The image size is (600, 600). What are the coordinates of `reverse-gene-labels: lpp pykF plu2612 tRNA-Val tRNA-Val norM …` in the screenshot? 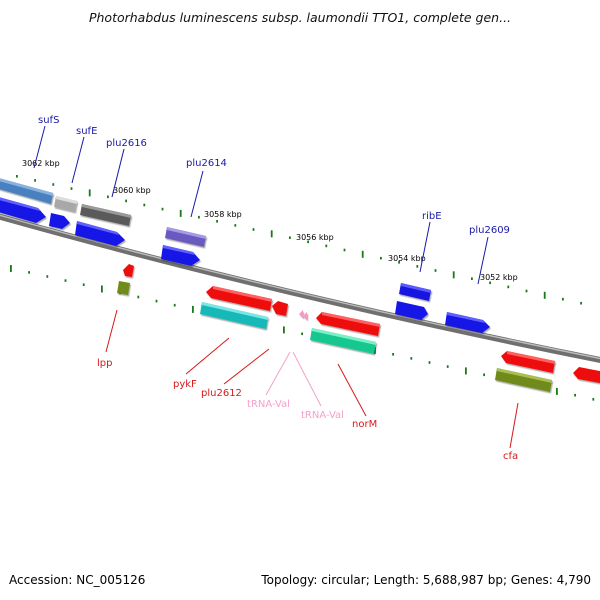 It's located at (307, 410).